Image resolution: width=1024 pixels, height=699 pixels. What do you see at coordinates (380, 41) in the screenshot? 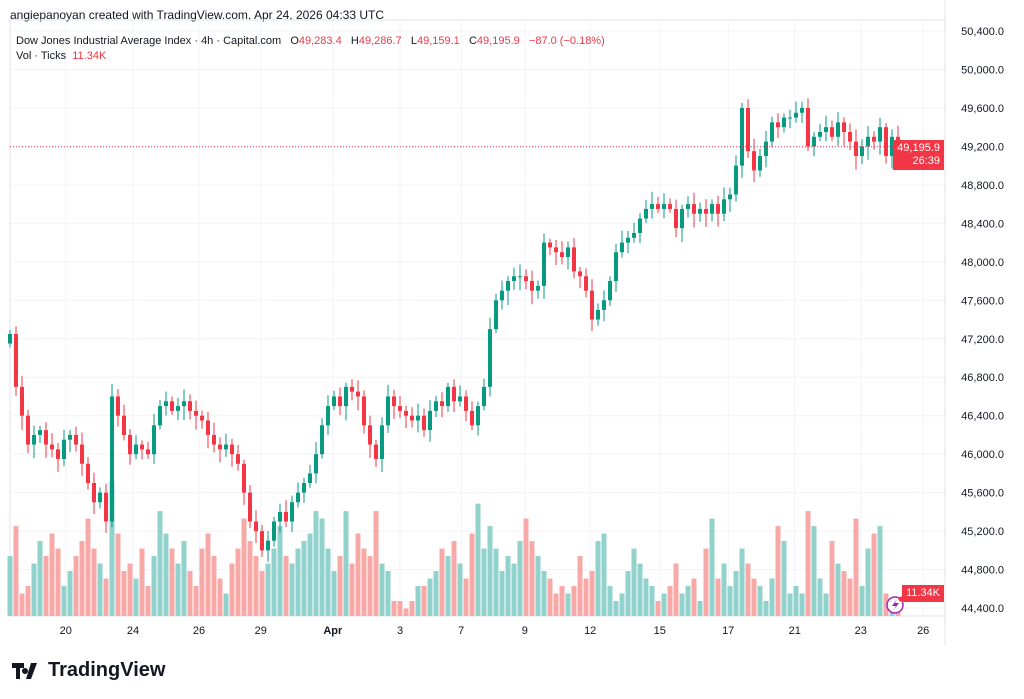
I see `high-value: 49,286.7` at bounding box center [380, 41].